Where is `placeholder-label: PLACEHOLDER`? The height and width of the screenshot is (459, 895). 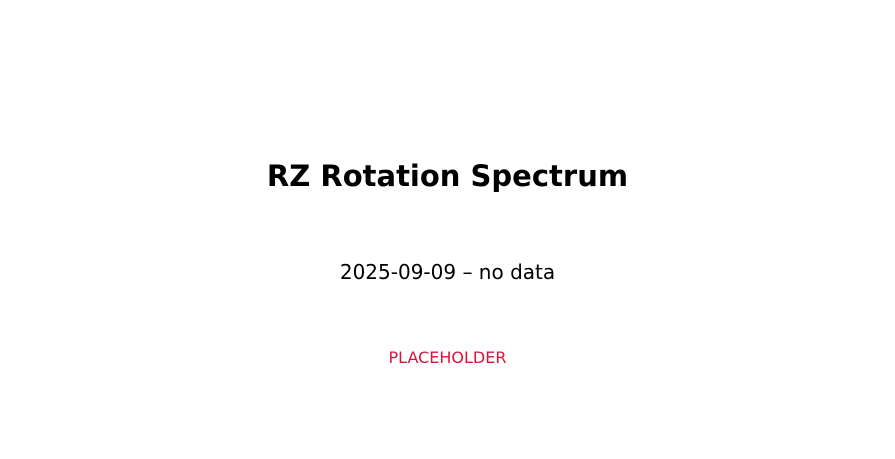 placeholder-label: PLACEHOLDER is located at coordinates (447, 357).